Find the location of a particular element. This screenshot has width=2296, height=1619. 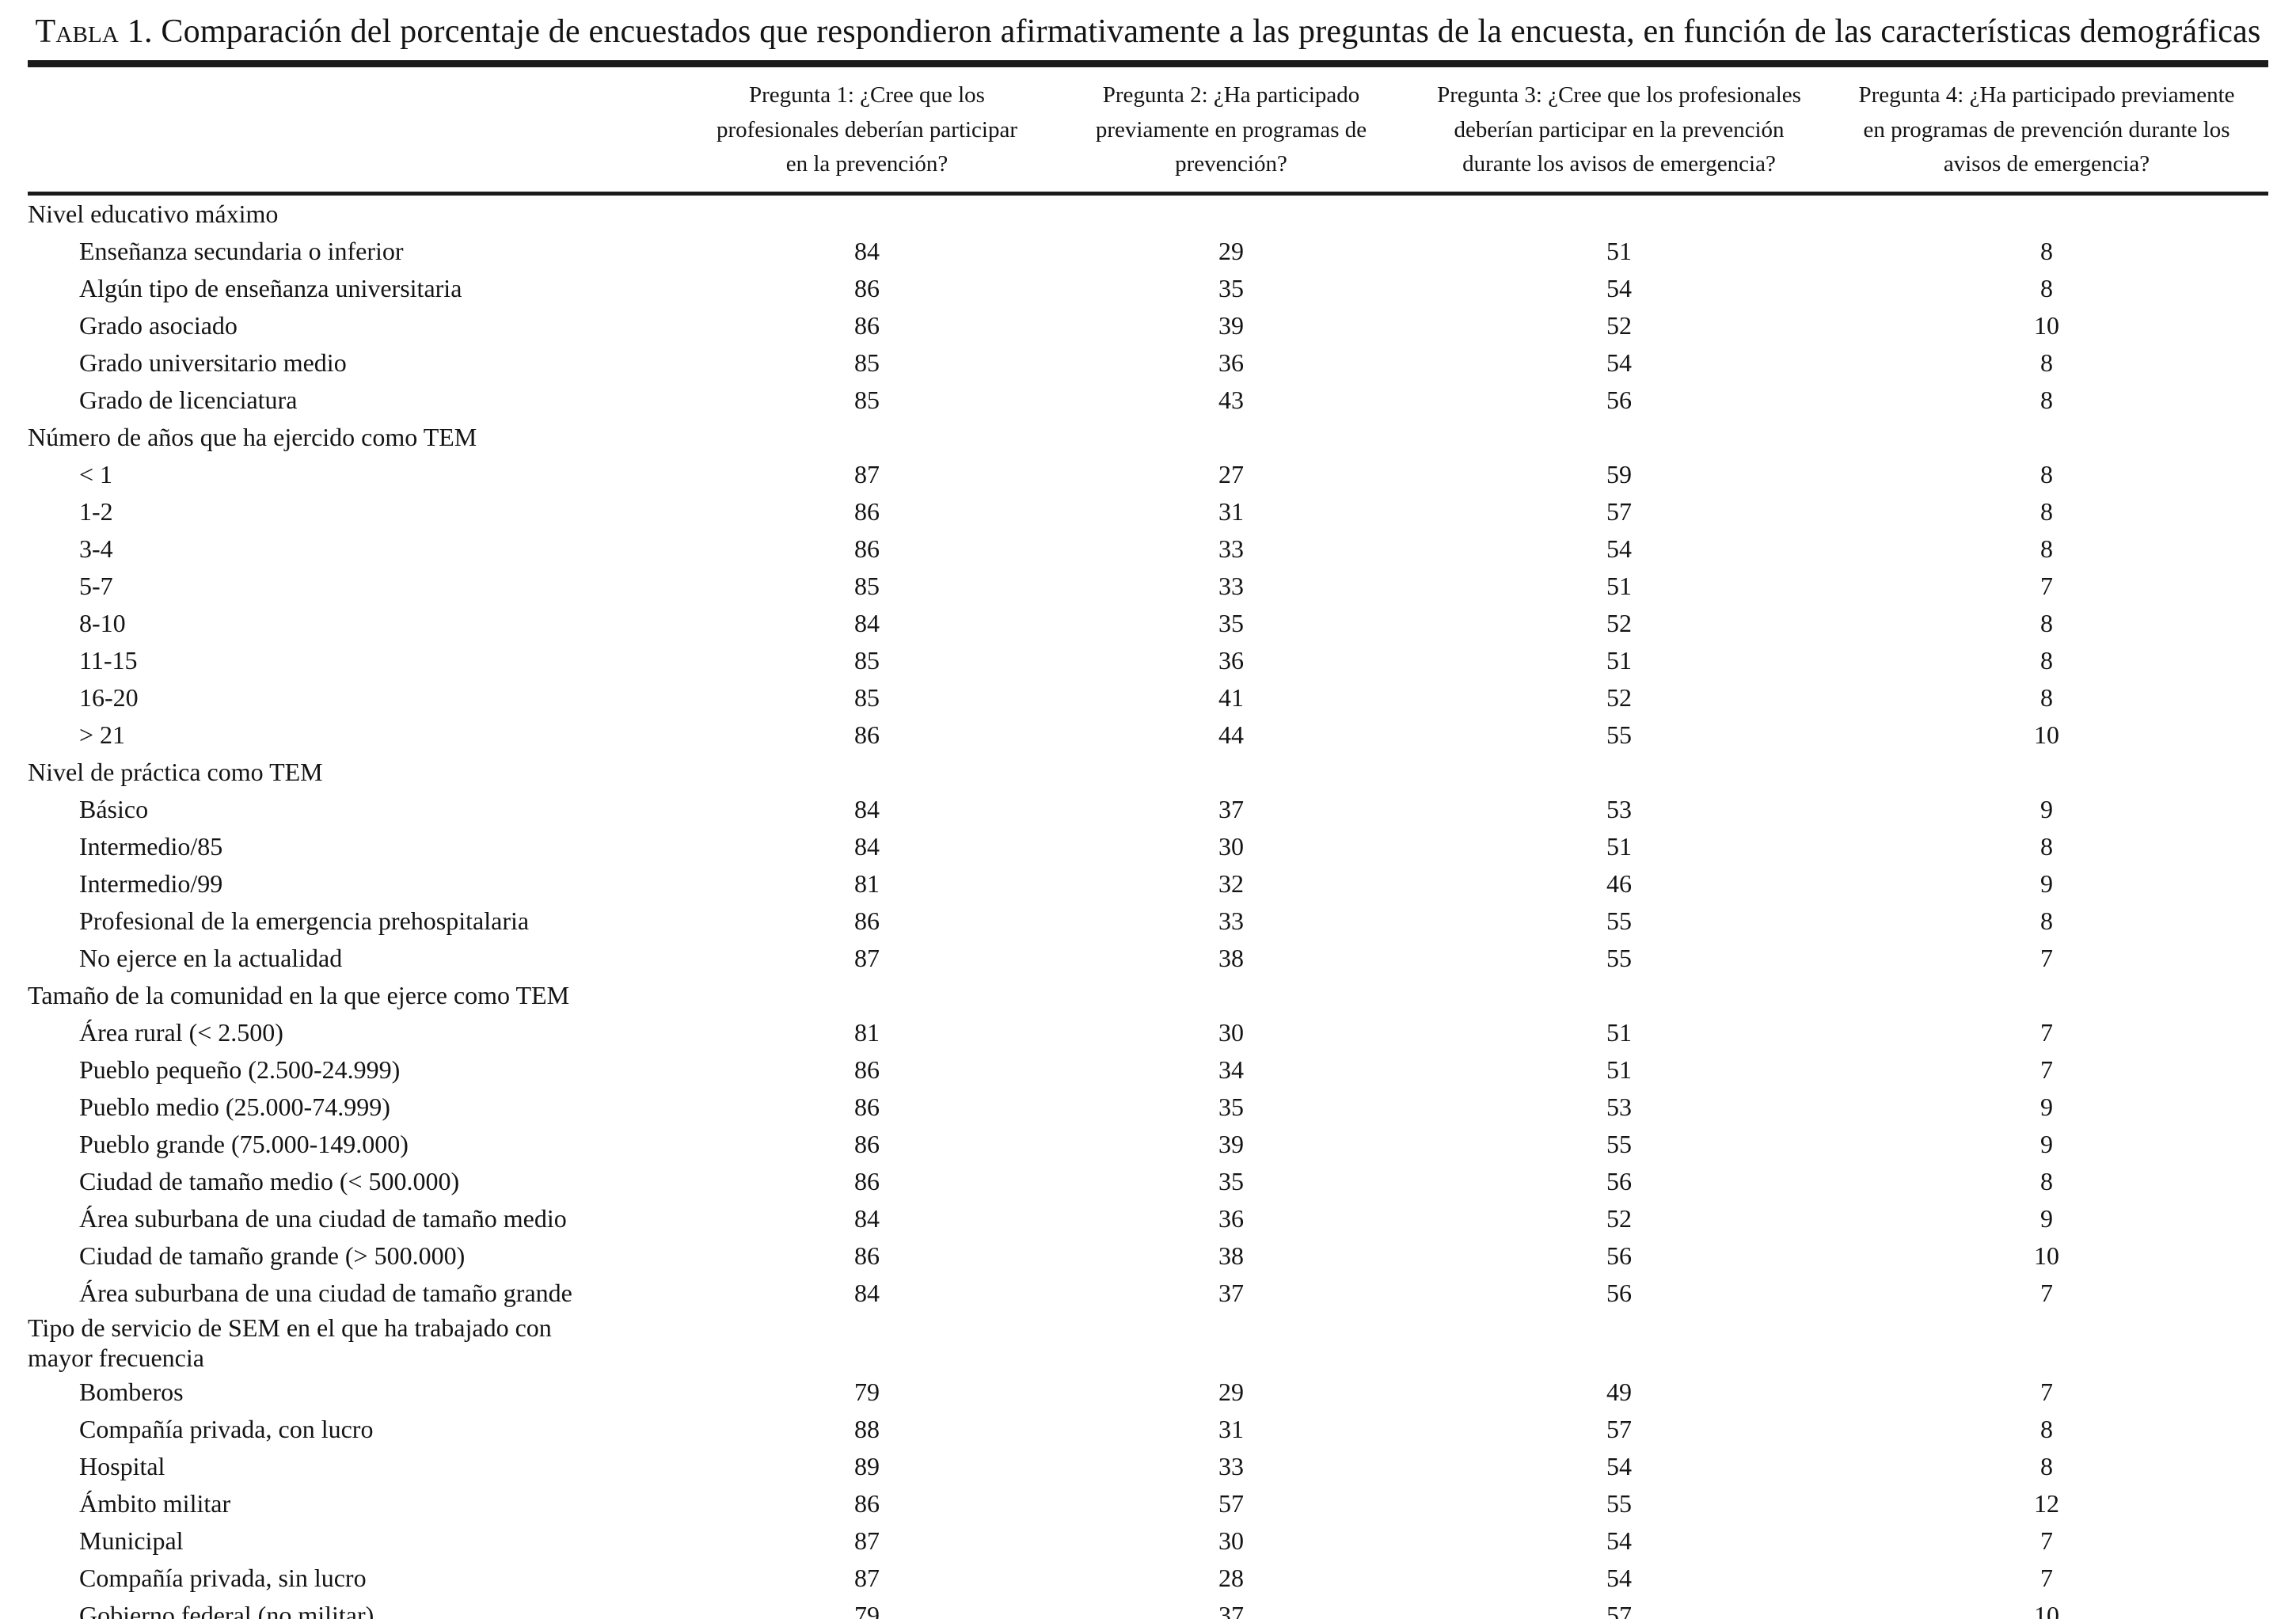

data-row: 8-10 84 35 52 8 is located at coordinates (1148, 623).